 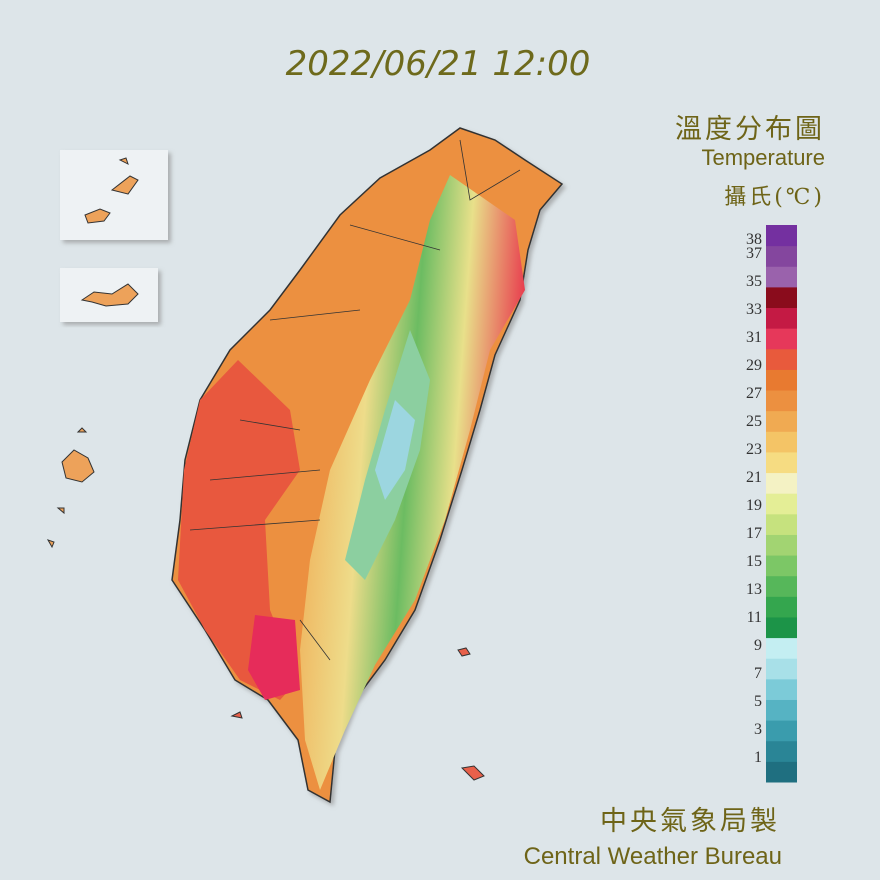 I want to click on legend-label: 27, so click(x=754, y=393).